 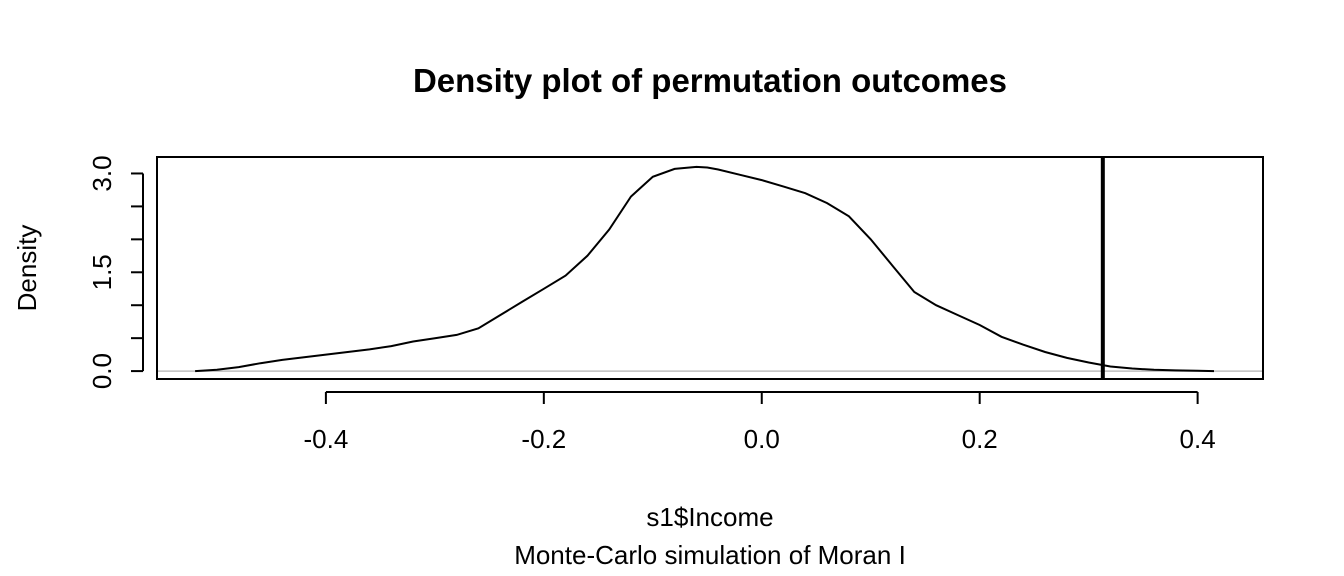 I want to click on x-tick-label: -0.2, so click(x=543, y=439).